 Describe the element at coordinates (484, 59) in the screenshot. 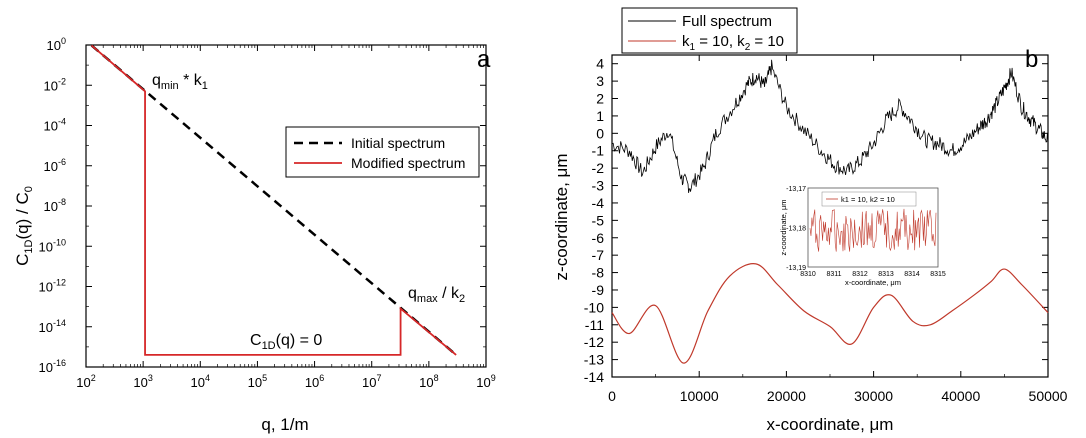

I see `panel-label-a: a` at that location.